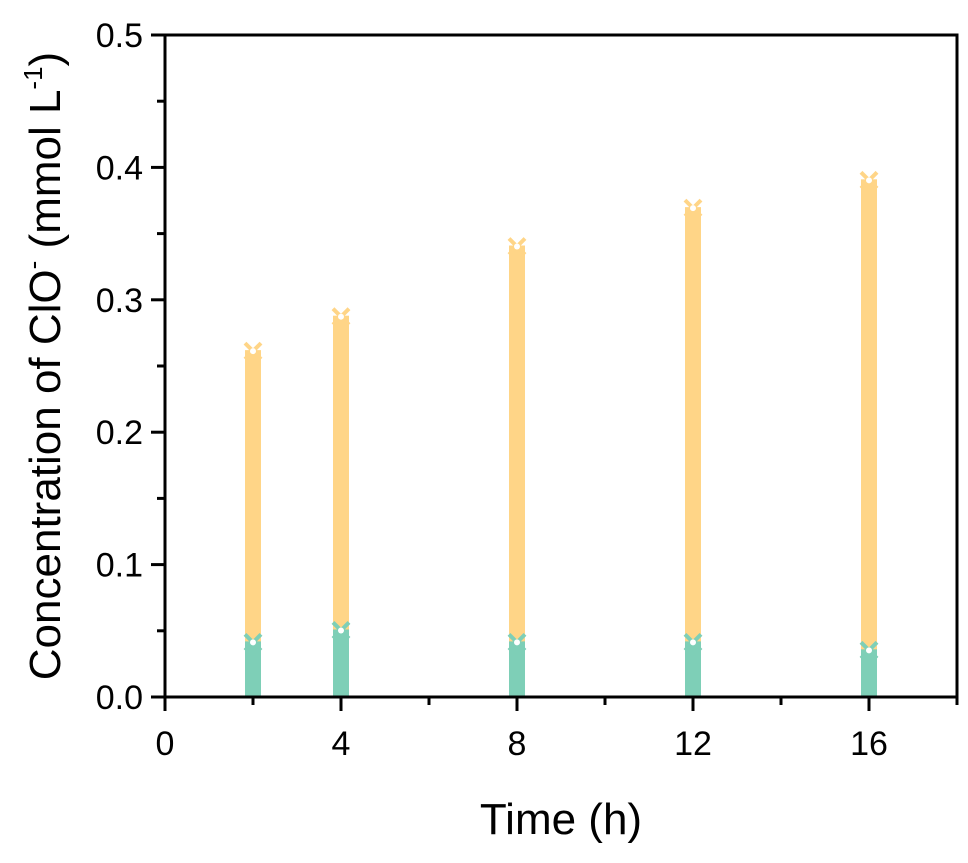 The width and height of the screenshot is (968, 863). I want to click on y-axis-label: Concentration of ClO- (mmol L-1), so click(44, 366).